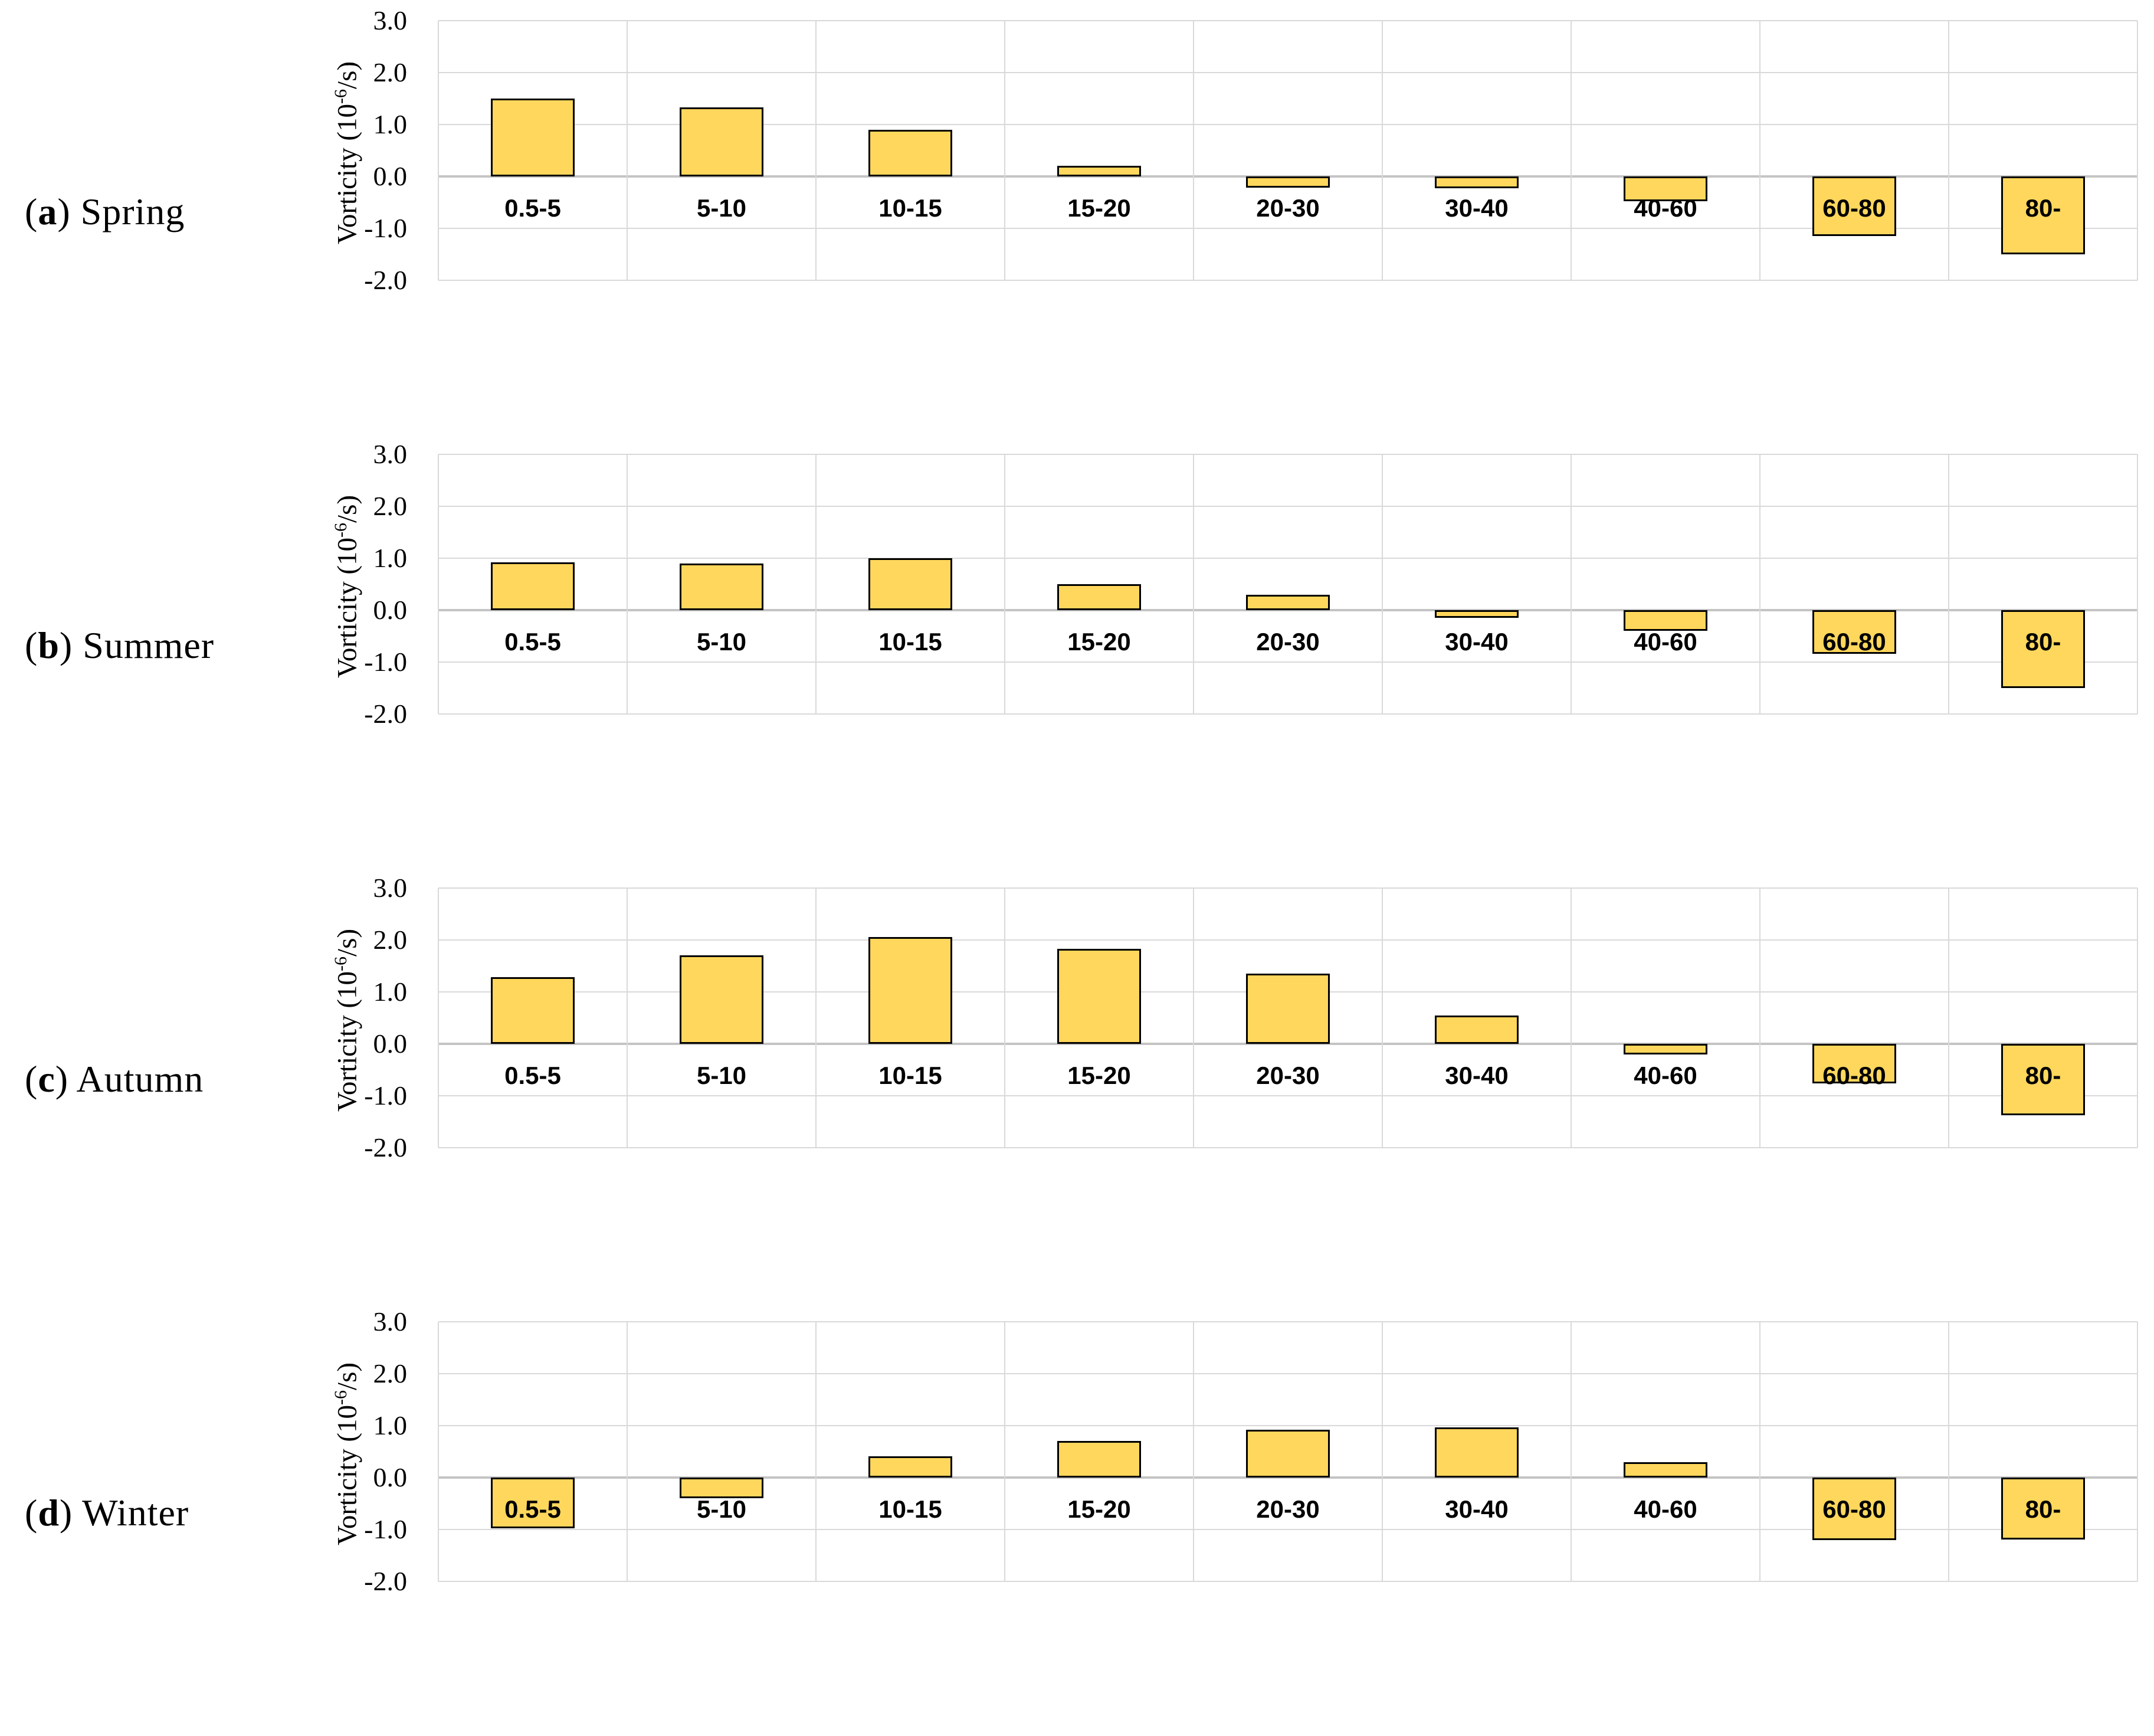  I want to click on panel-label: (a) Spring, so click(105, 212).